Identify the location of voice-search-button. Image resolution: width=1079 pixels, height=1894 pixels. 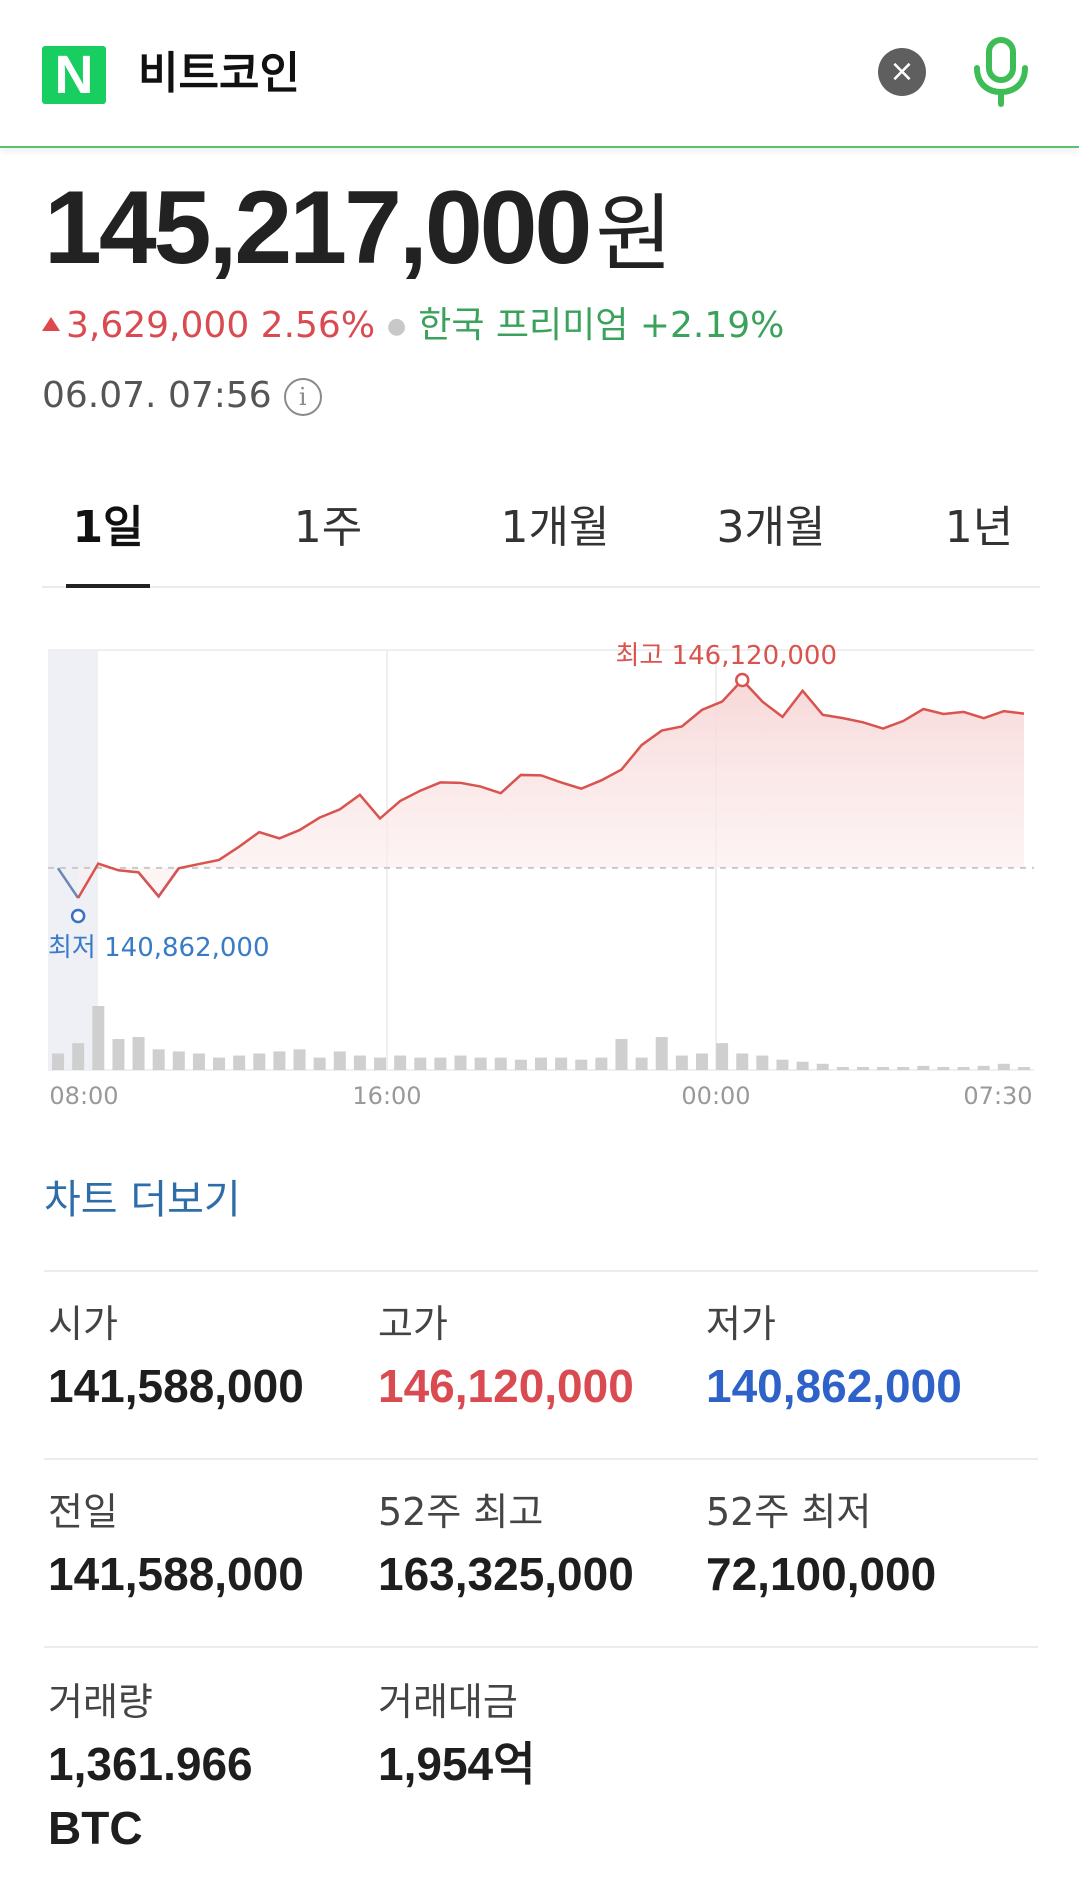
(1001, 72).